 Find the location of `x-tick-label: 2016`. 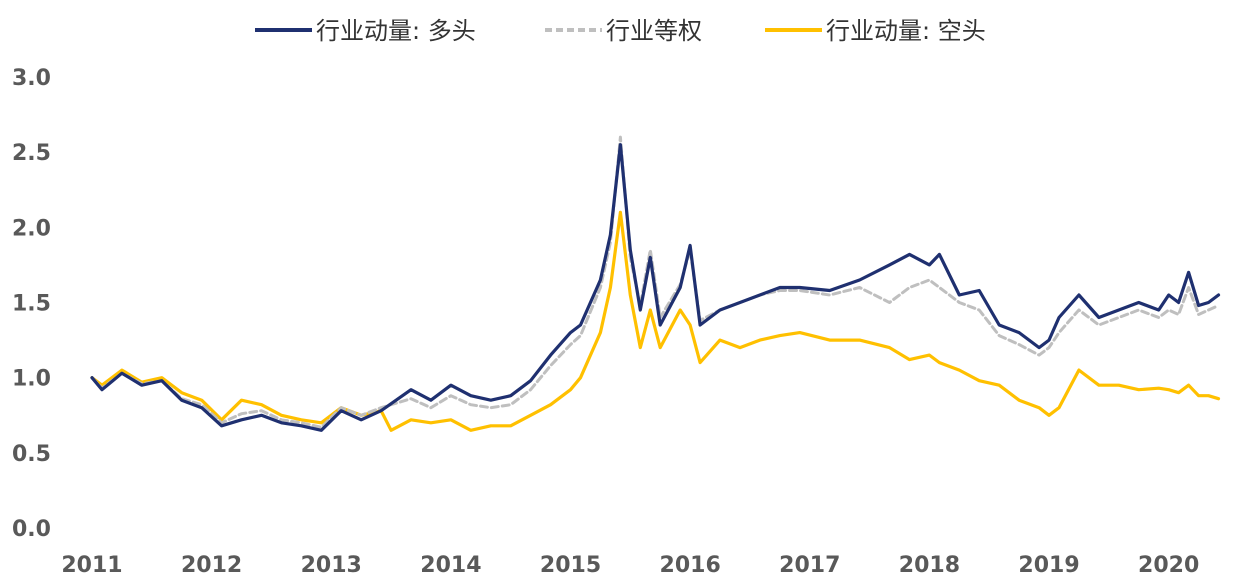

x-tick-label: 2016 is located at coordinates (690, 565).